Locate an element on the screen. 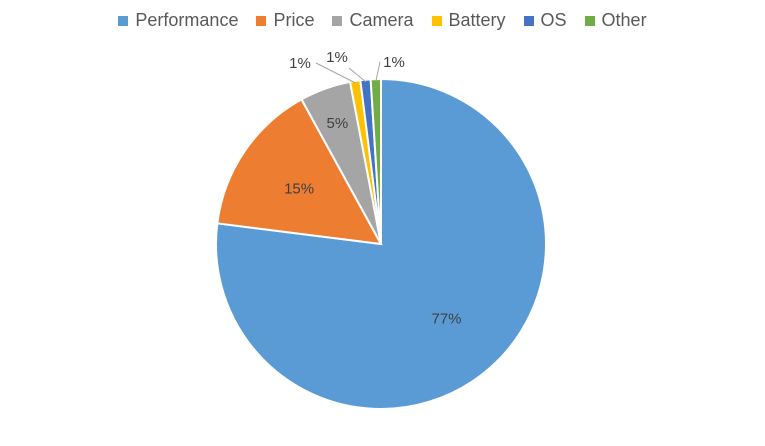  legend-label: Other is located at coordinates (624, 20).